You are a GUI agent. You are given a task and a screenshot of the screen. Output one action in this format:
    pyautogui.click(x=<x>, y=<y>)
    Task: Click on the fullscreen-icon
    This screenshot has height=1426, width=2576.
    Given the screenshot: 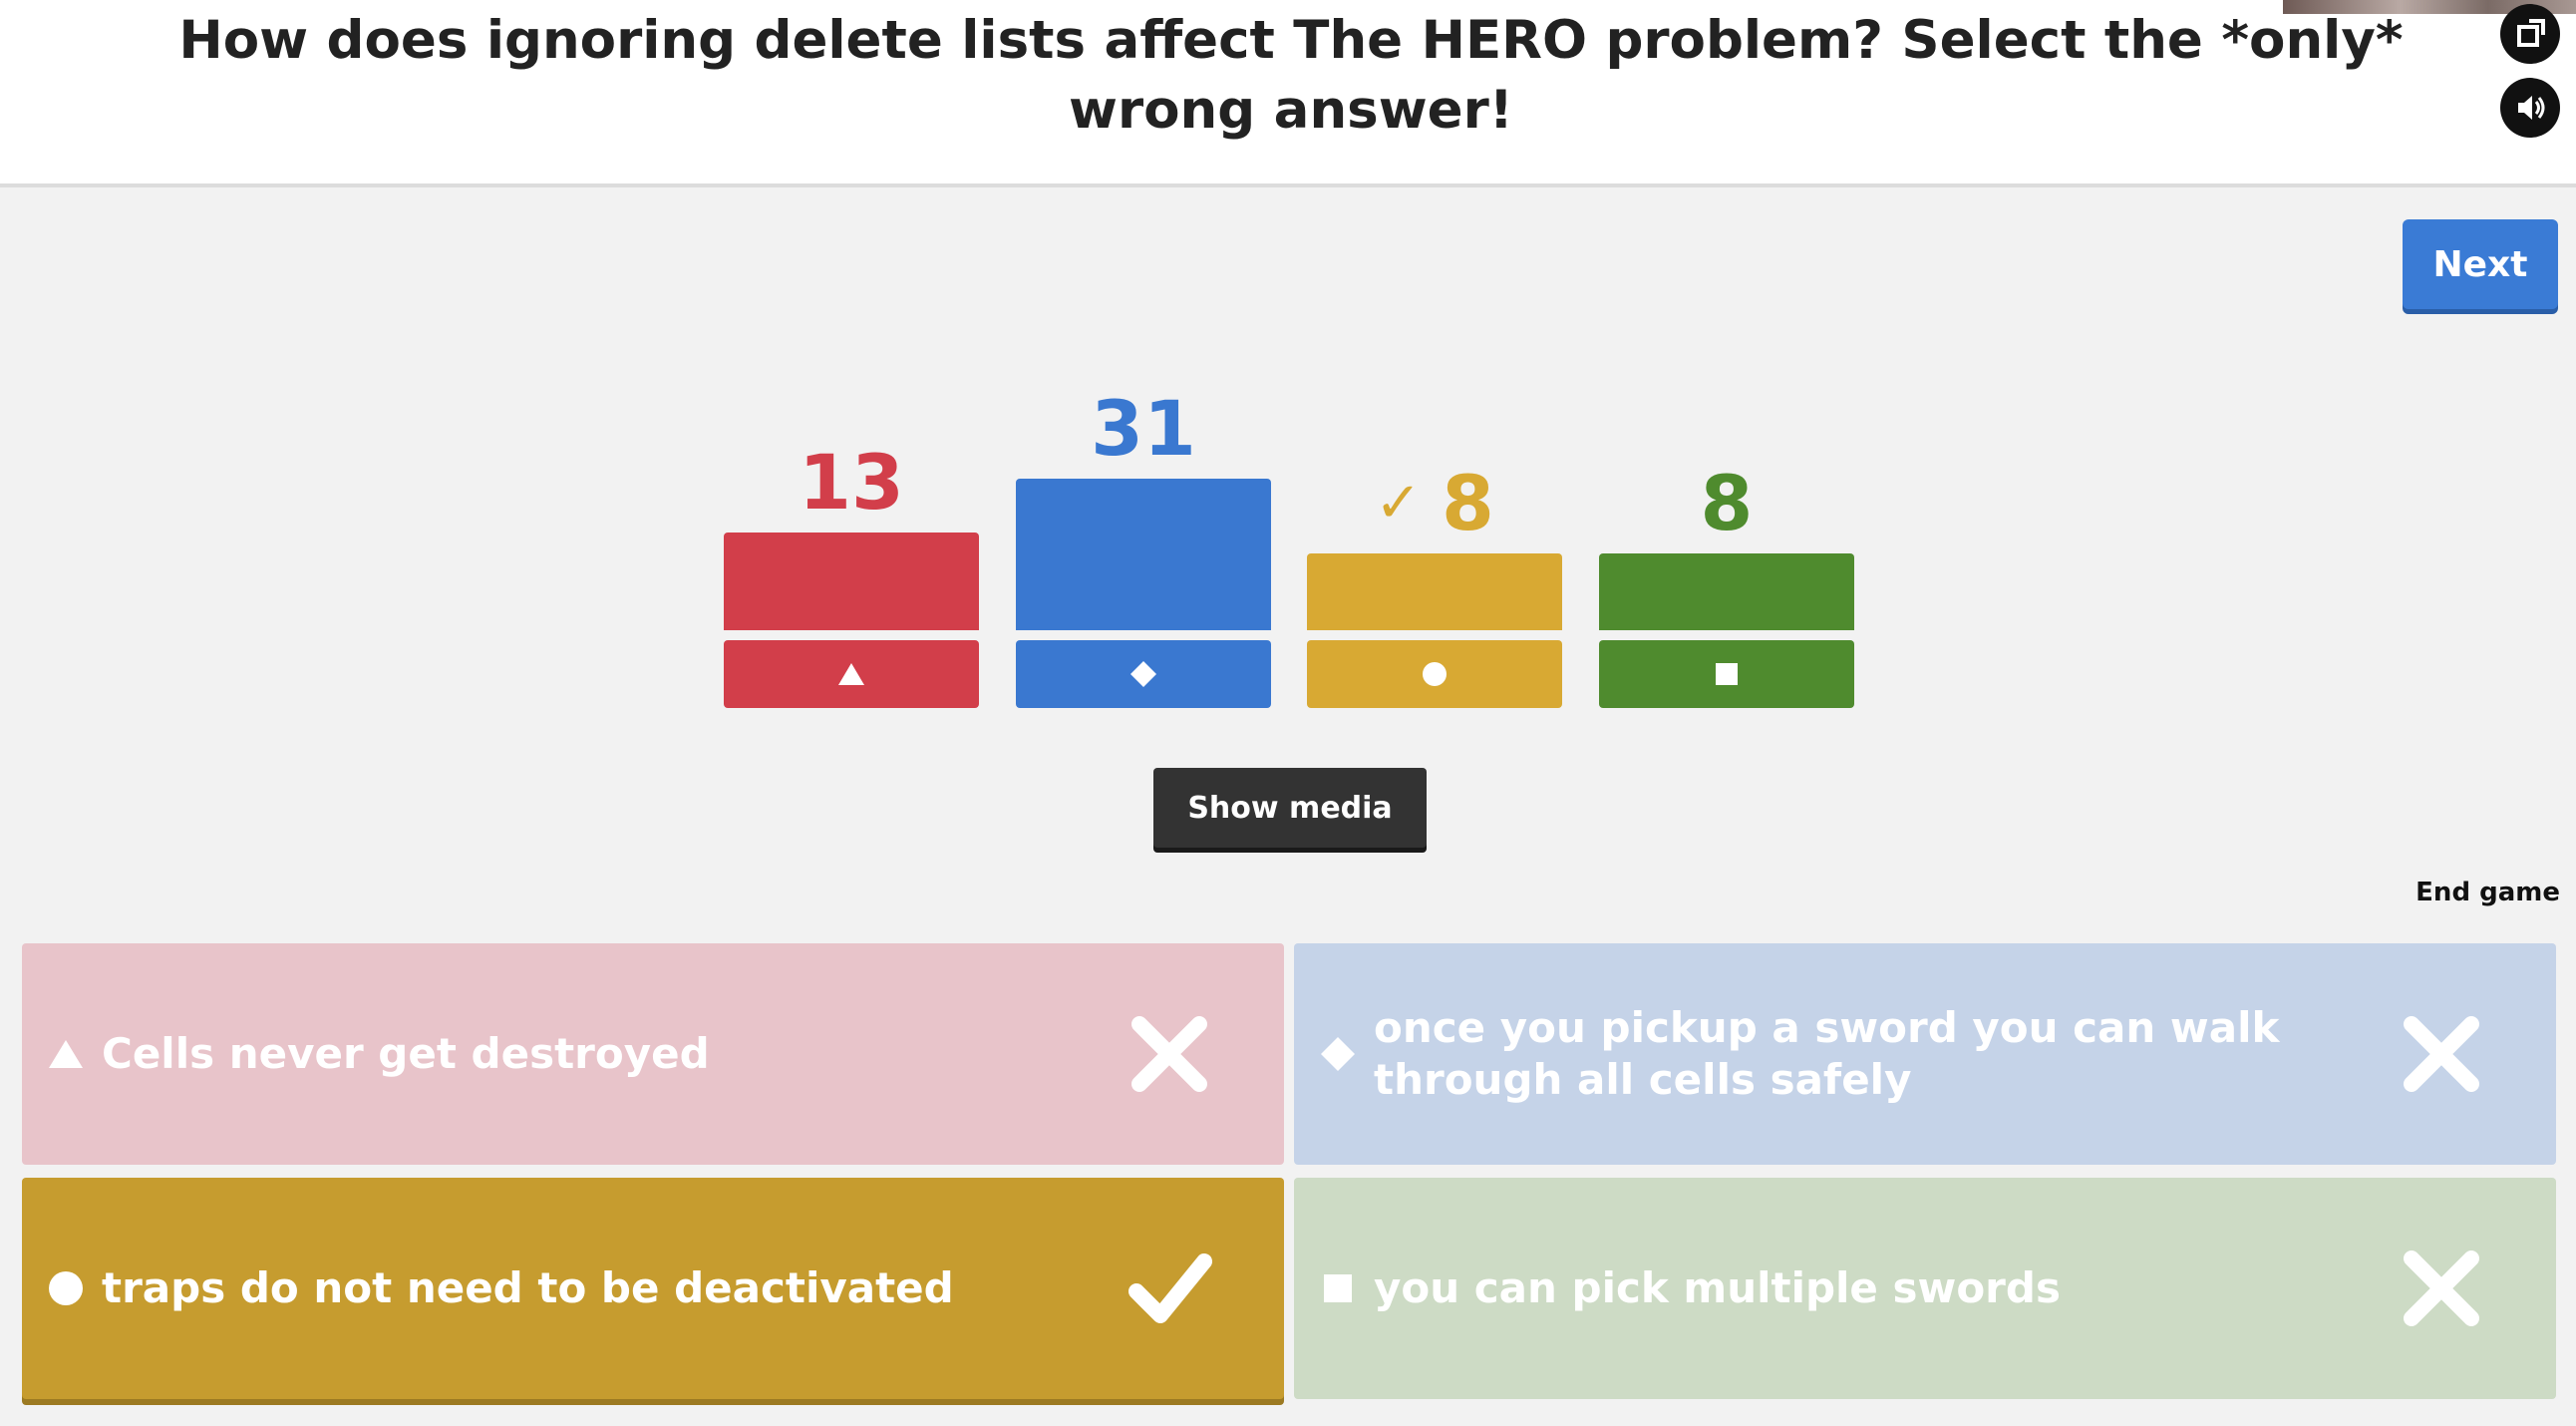 What is the action you would take?
    pyautogui.click(x=2531, y=33)
    